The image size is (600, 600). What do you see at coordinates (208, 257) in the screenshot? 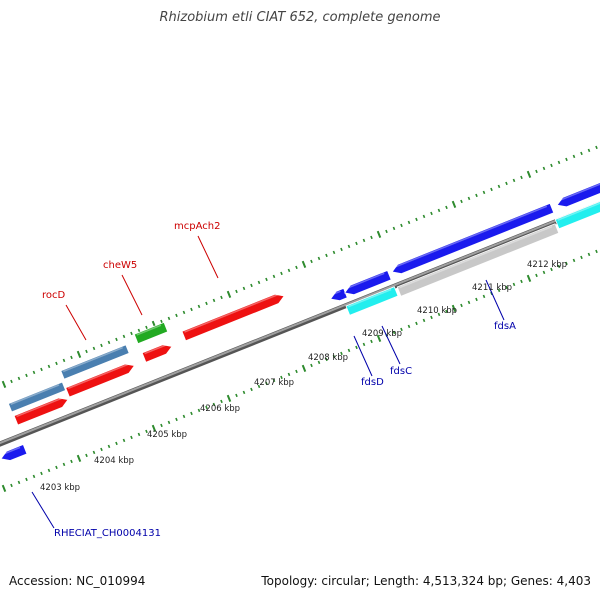
I see `callout-line-mcpAch2` at bounding box center [208, 257].